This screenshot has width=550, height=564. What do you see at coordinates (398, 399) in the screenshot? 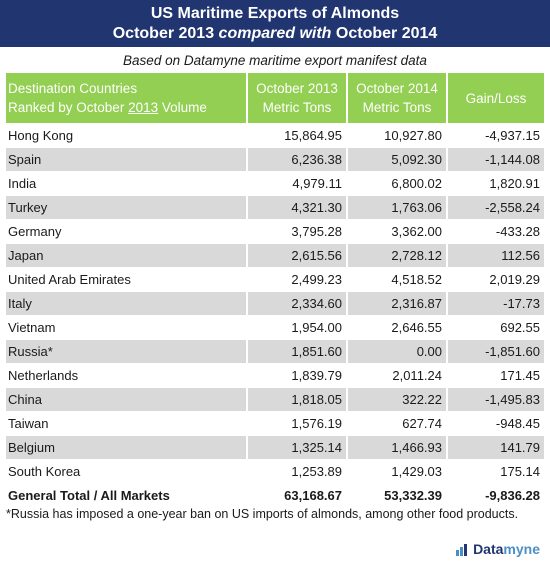
I see `oct-2014-cell: 322.22` at bounding box center [398, 399].